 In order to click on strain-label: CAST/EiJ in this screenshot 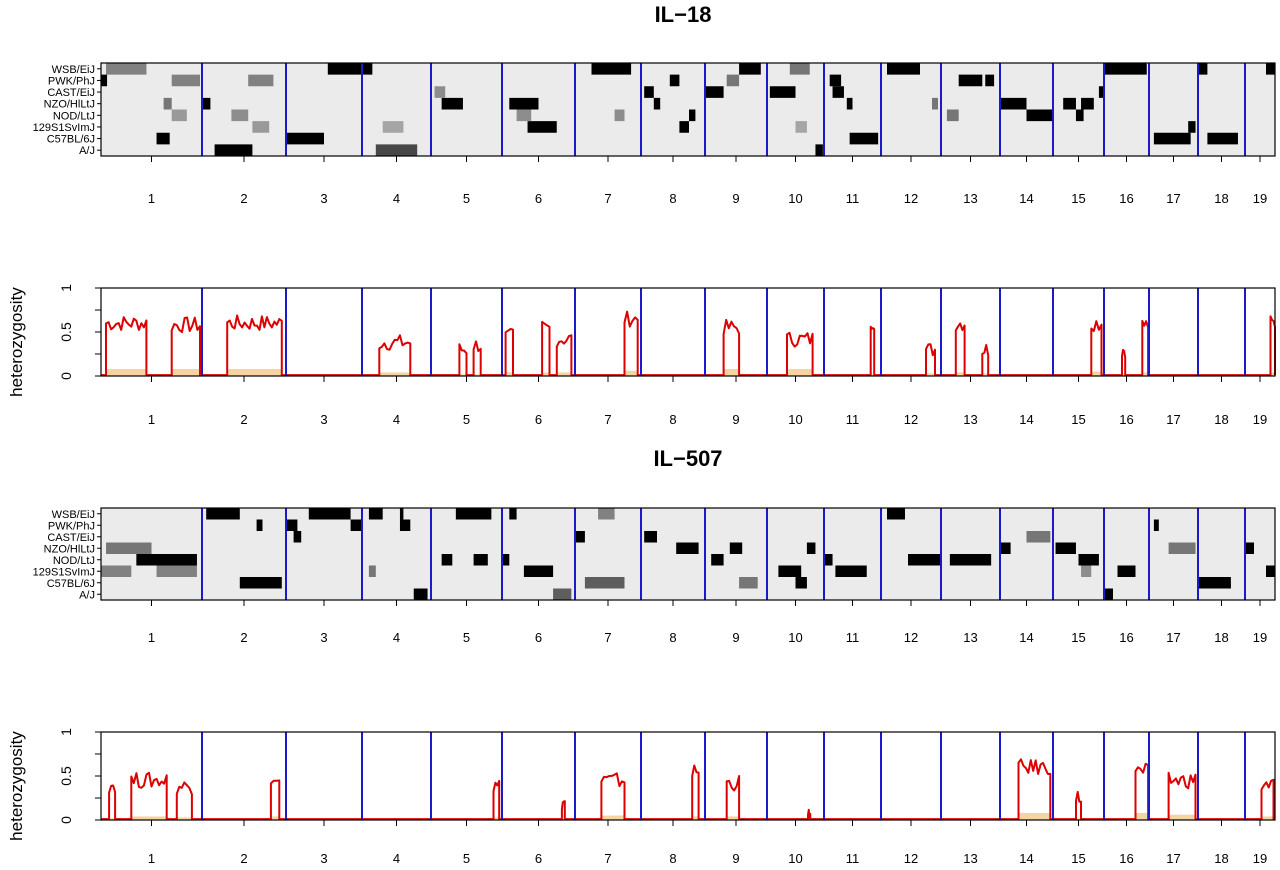, I will do `click(71, 93)`.